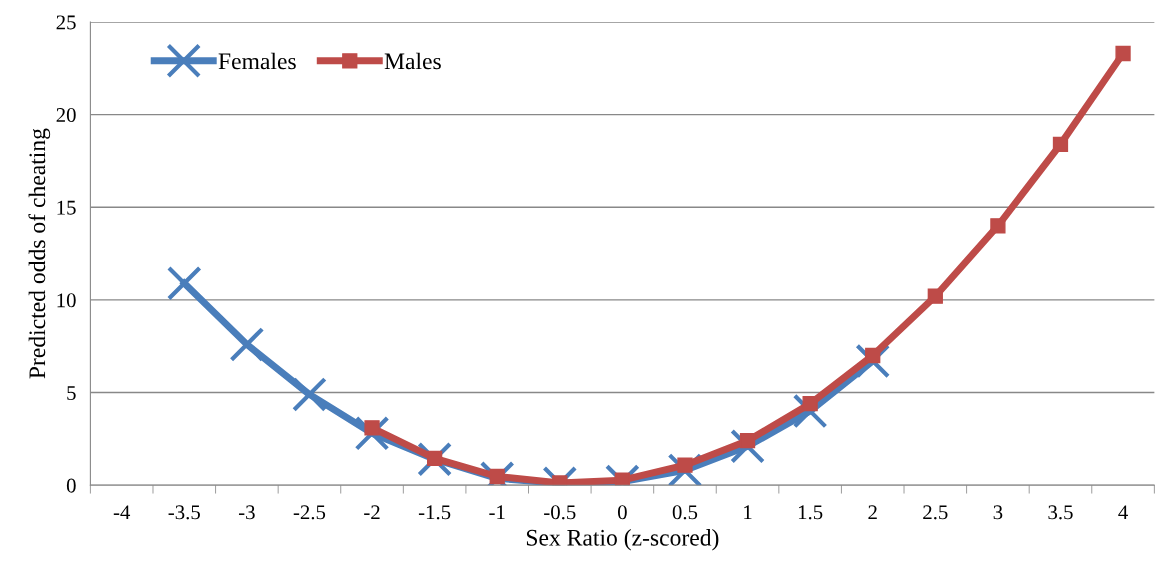 This screenshot has width=1159, height=579. Describe the element at coordinates (39, 253) in the screenshot. I see `y-axis-title: Predicted odds of cheating` at that location.